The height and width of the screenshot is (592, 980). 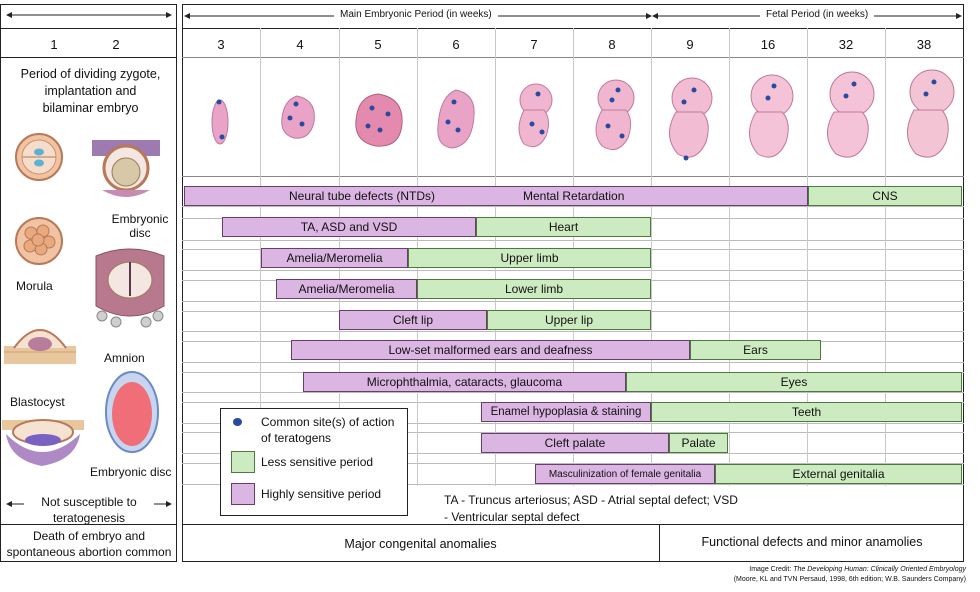 What do you see at coordinates (362, 196) in the screenshot?
I see `ntd-label: Neural tube defects (NTDs)` at bounding box center [362, 196].